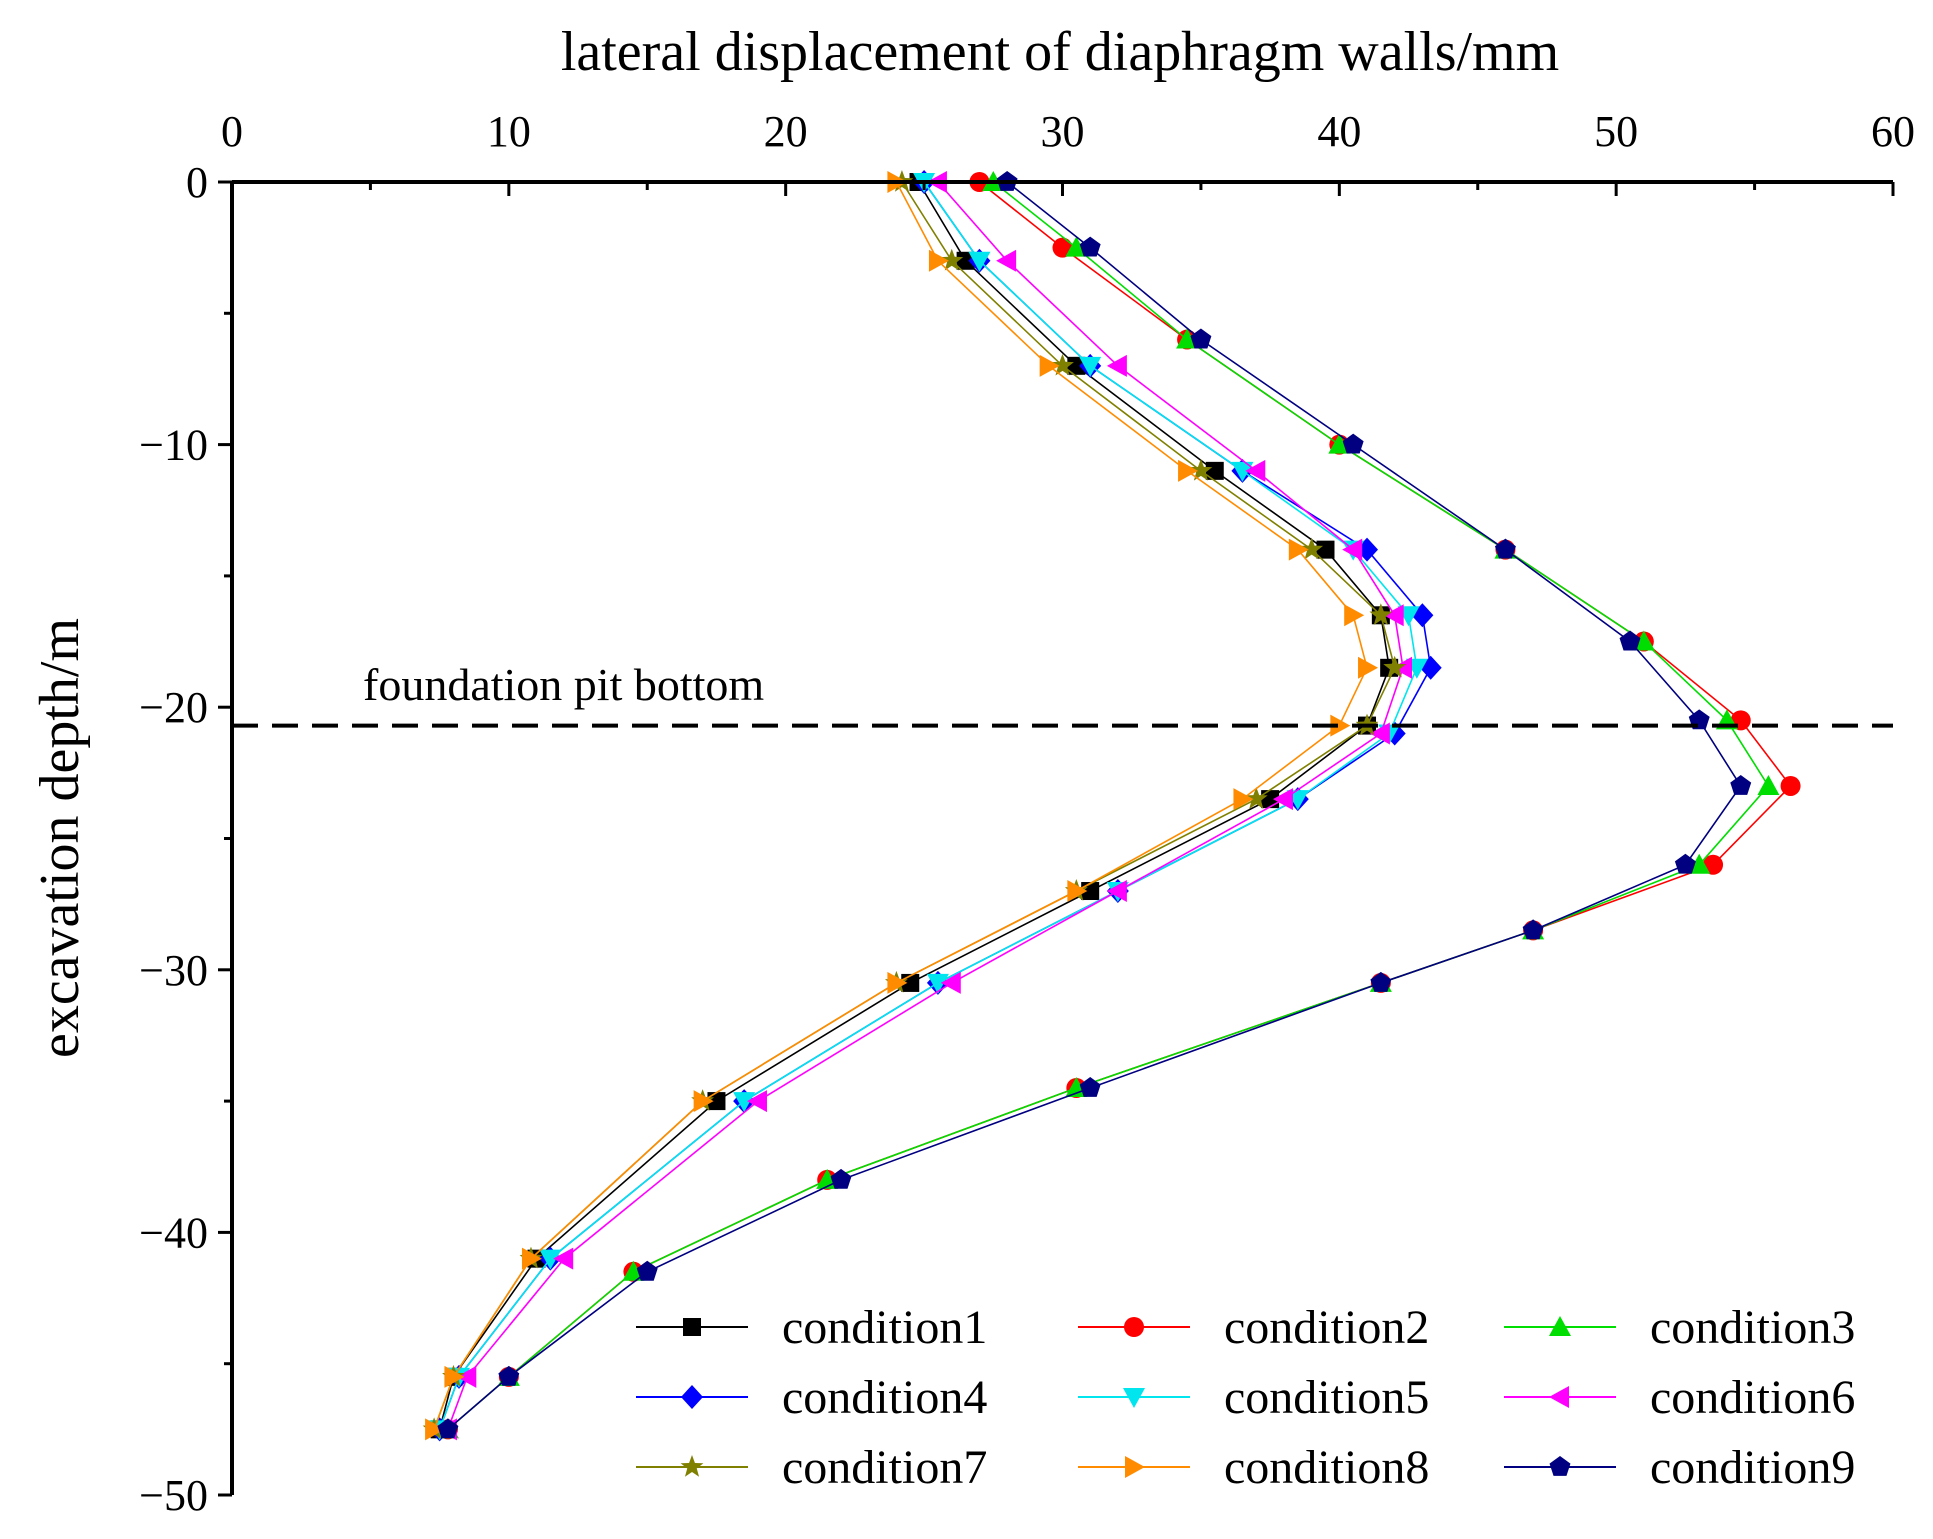  I want to click on legend-item-condition6: condition6, so click(1679, 1397).